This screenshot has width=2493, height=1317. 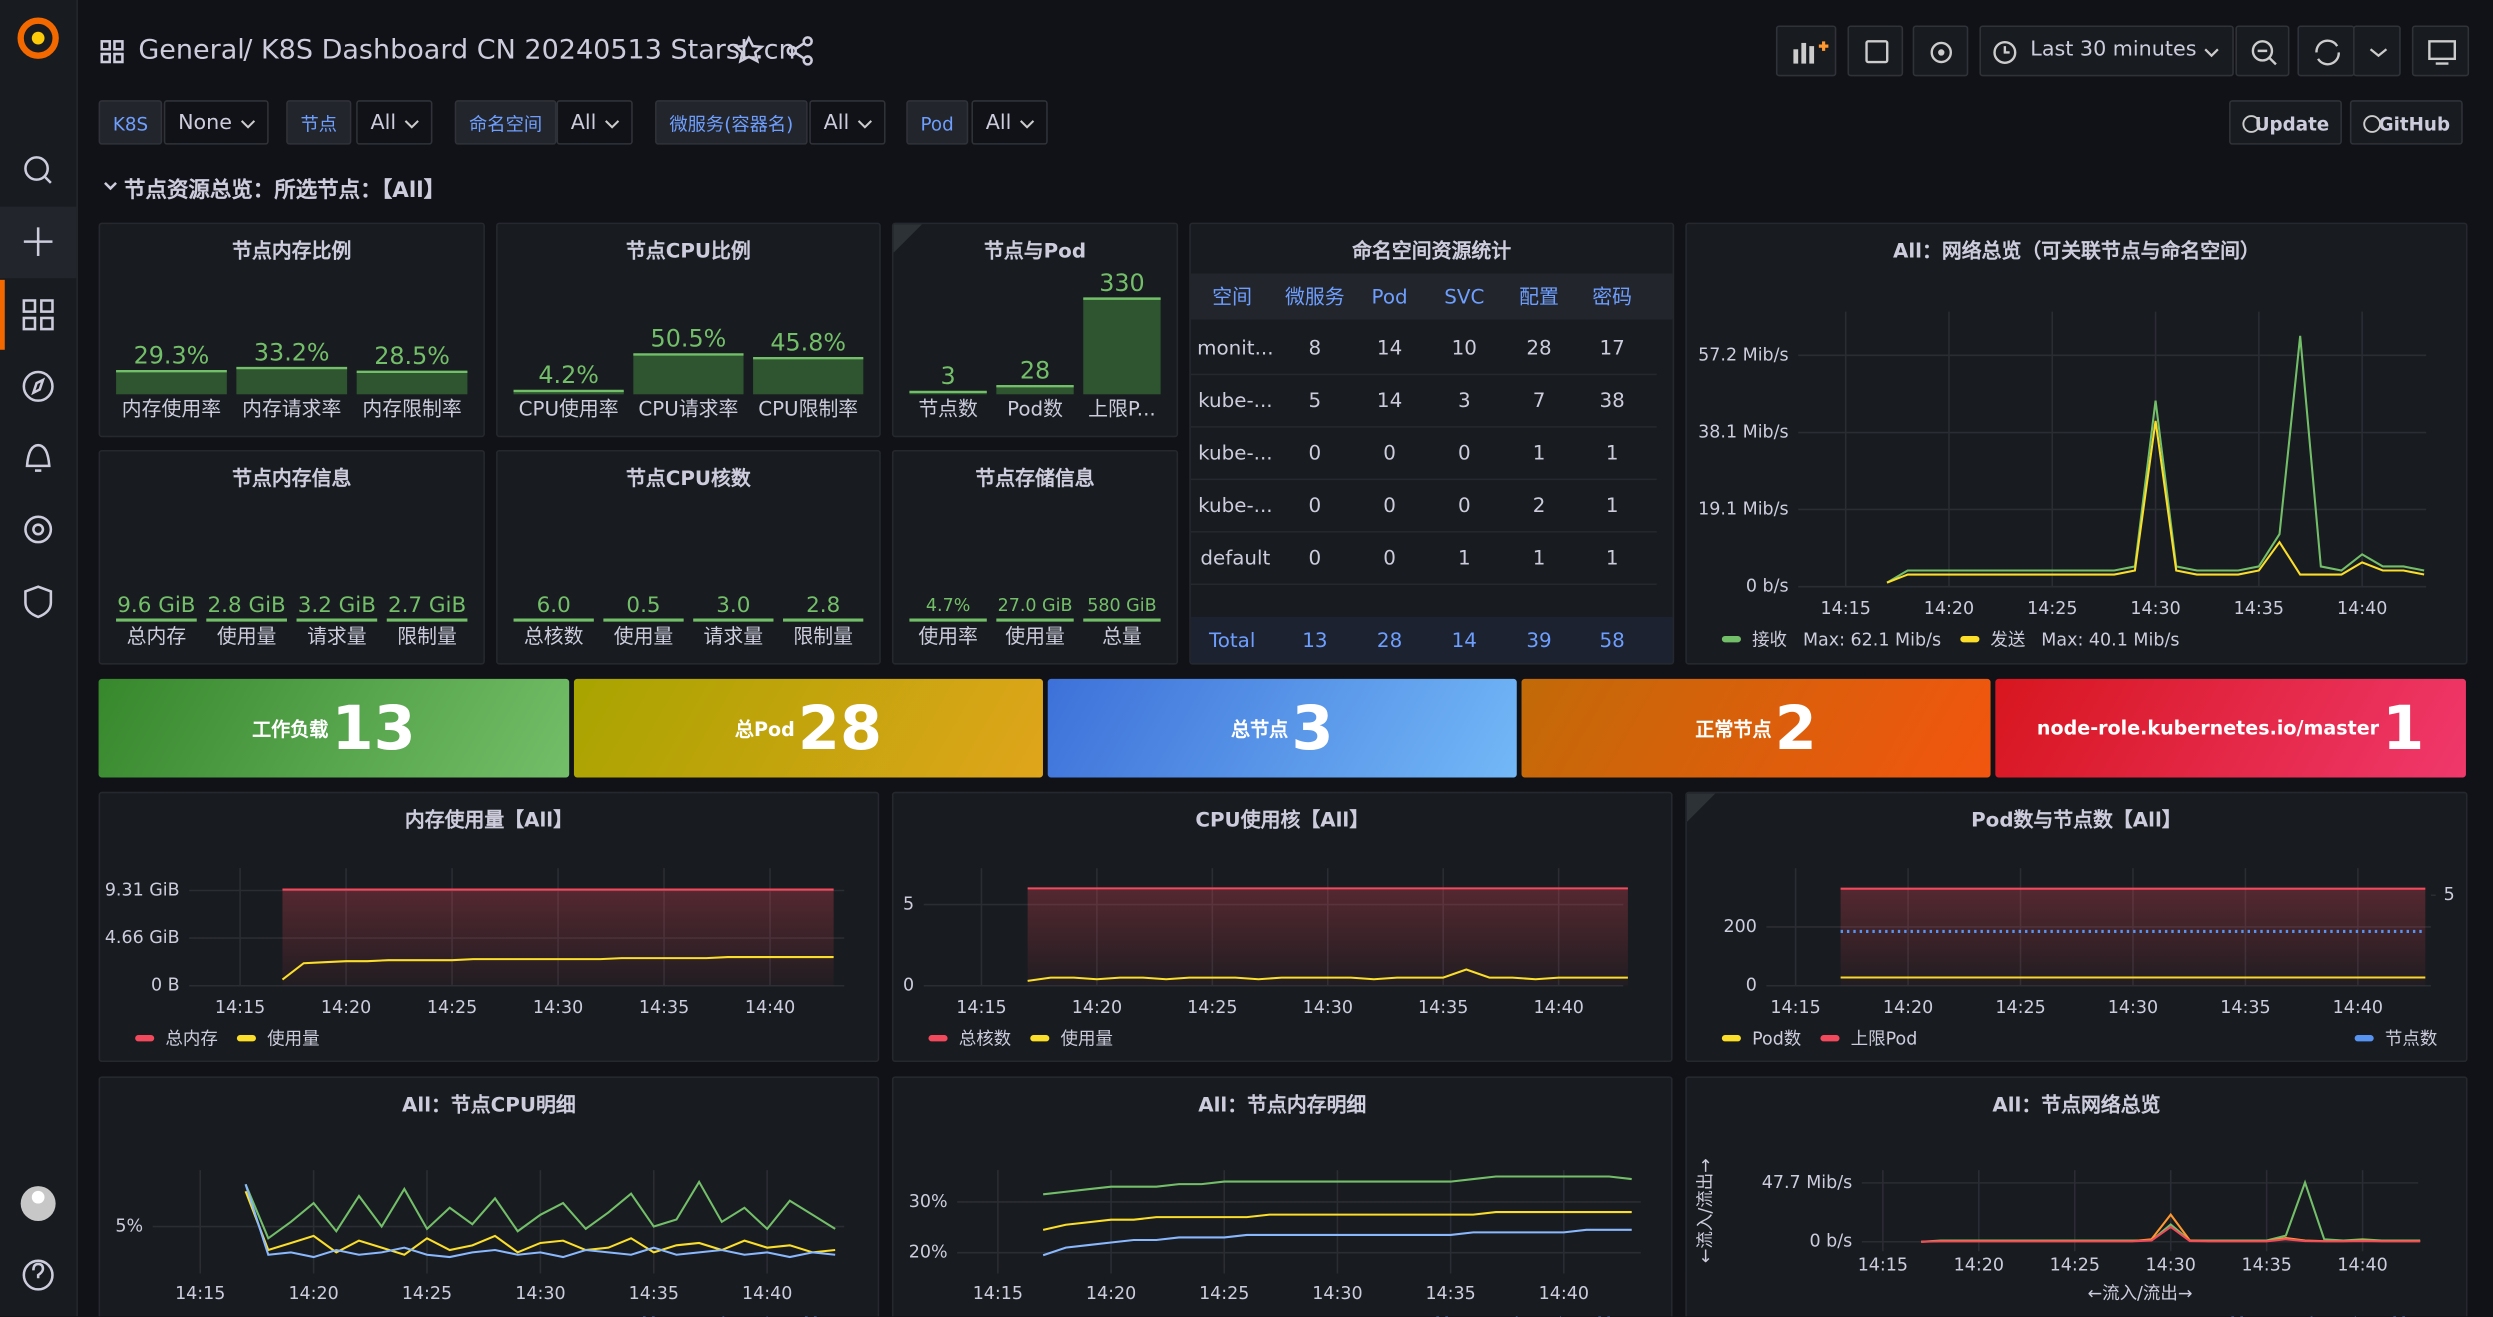 I want to click on x-axis-label: ←流入/流出→, so click(x=2139, y=1294).